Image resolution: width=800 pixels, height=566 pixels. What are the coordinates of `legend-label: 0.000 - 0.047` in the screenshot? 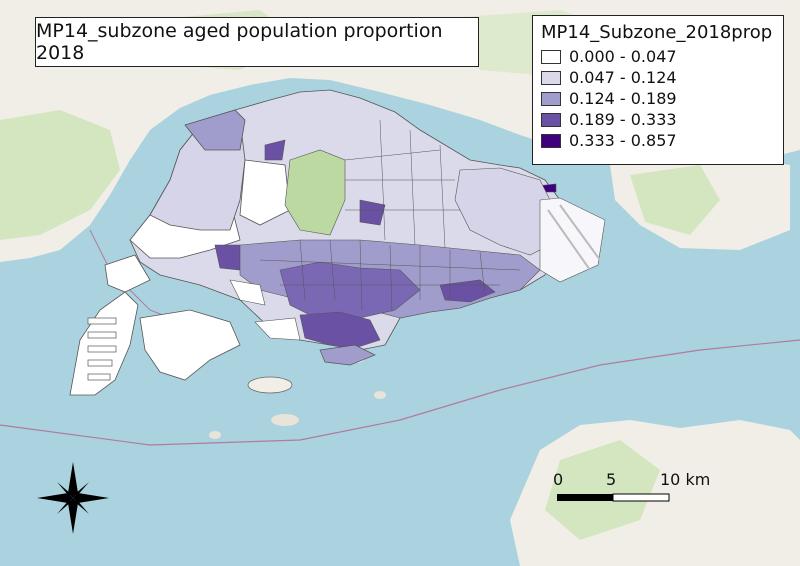 It's located at (623, 56).